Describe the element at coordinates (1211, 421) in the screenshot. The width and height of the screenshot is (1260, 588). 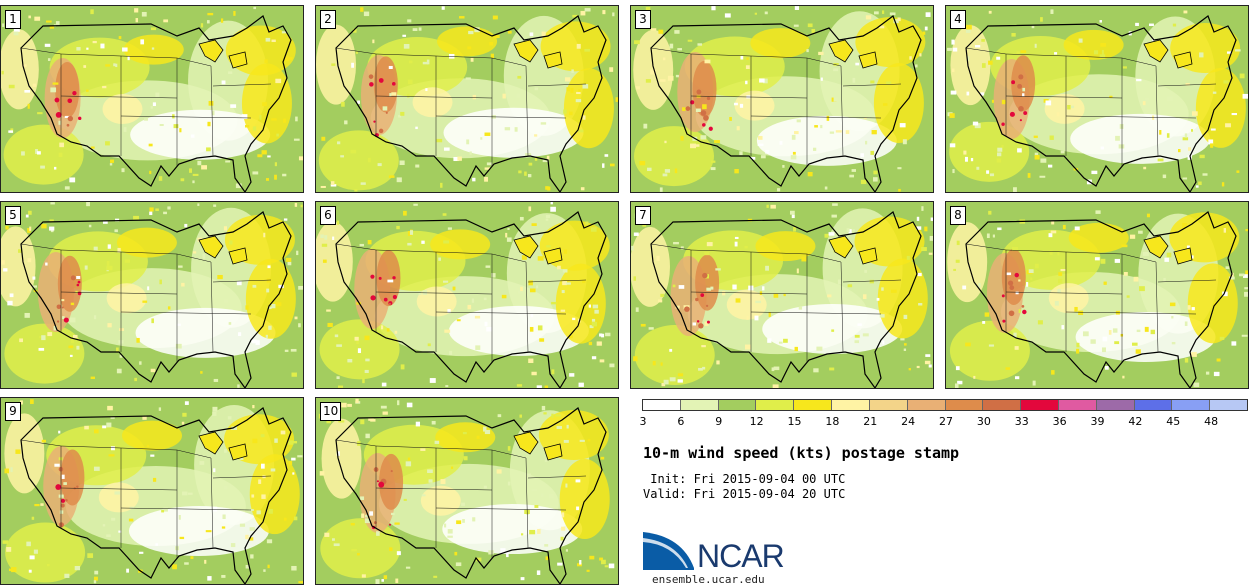
I see `colorbar-tick-label: 48` at that location.